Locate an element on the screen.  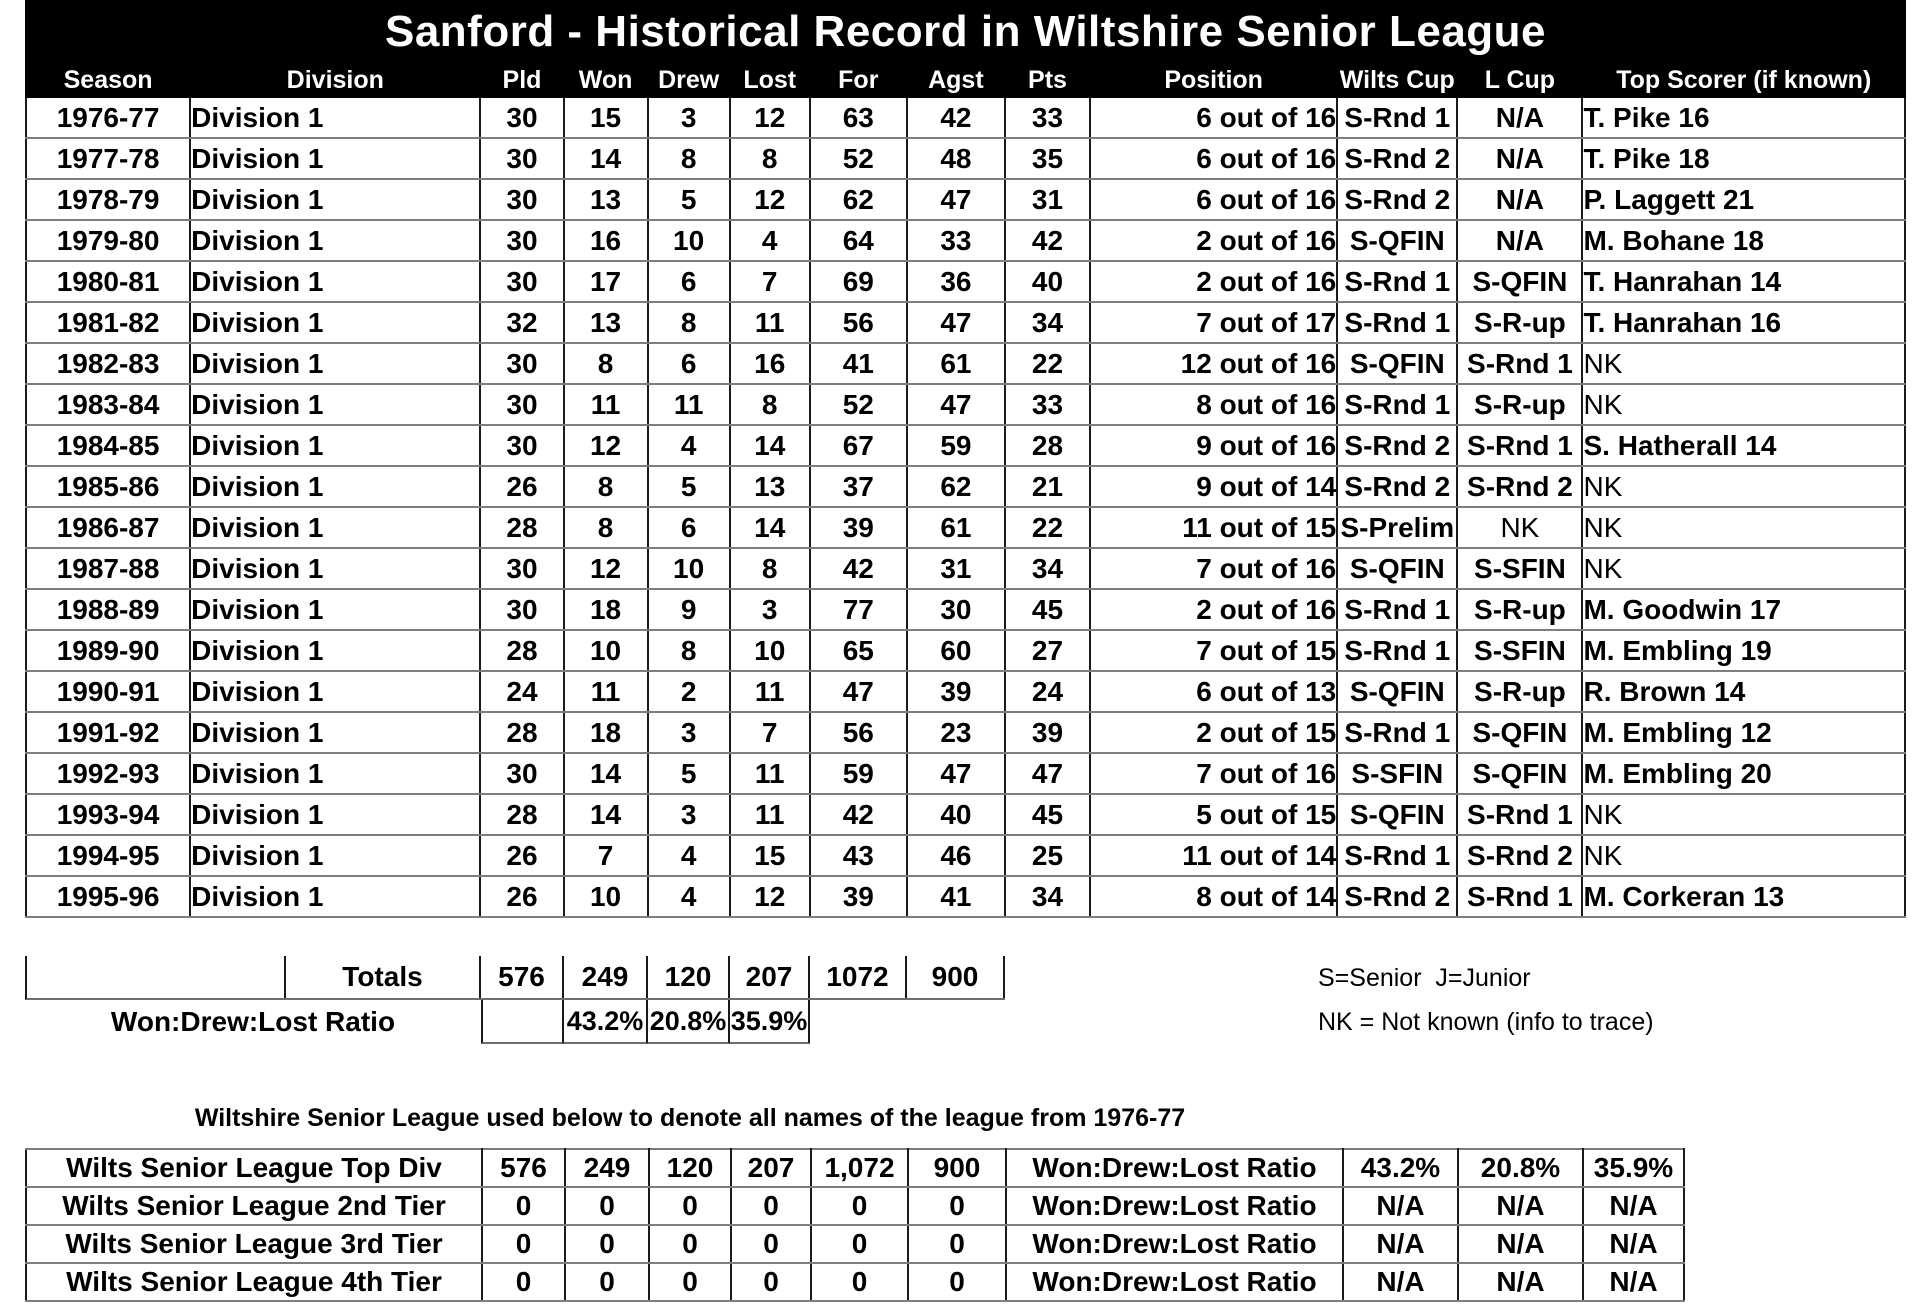
cell-agst: 36 is located at coordinates (955, 281).